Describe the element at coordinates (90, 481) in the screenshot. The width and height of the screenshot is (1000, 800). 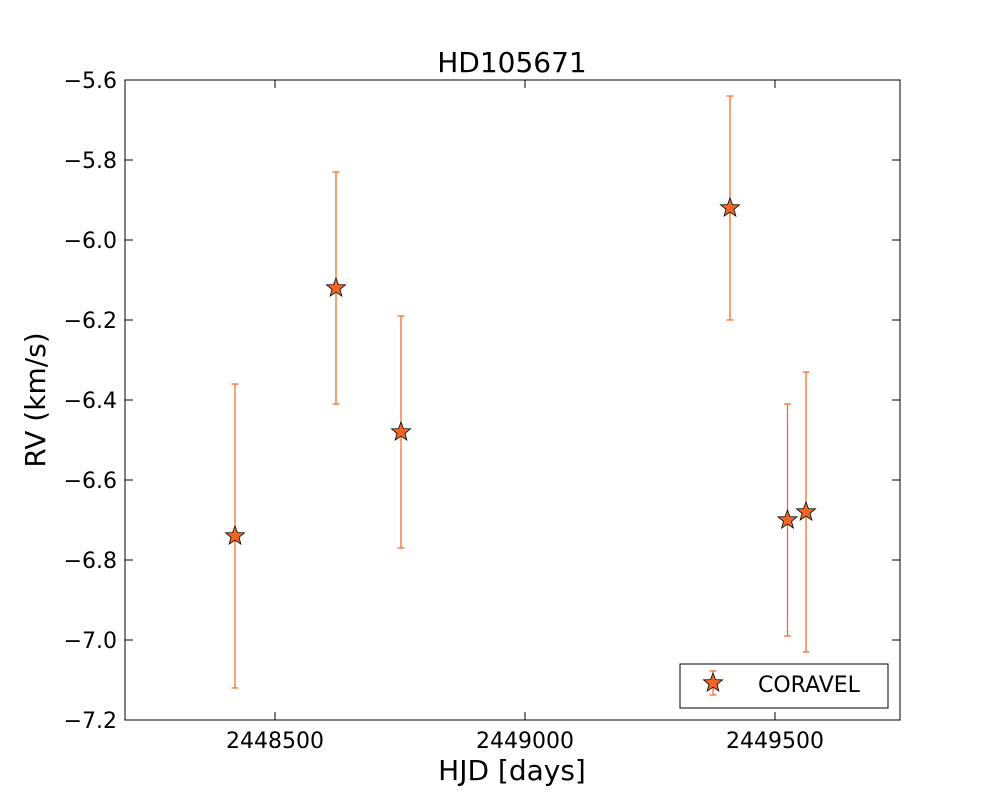
I see `y-tick-label: −6.6` at that location.